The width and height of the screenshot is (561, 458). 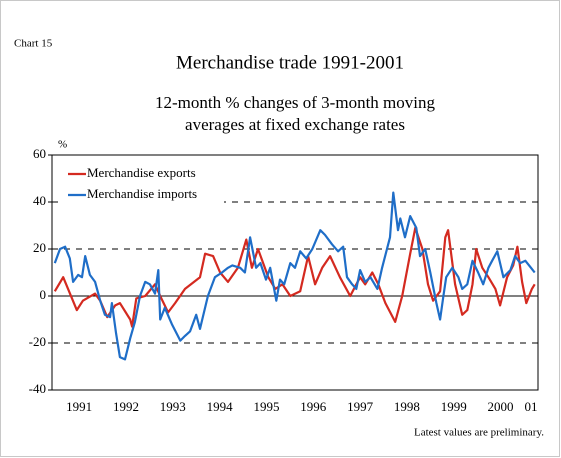 I want to click on x-tick-label: 1997, so click(x=360, y=406).